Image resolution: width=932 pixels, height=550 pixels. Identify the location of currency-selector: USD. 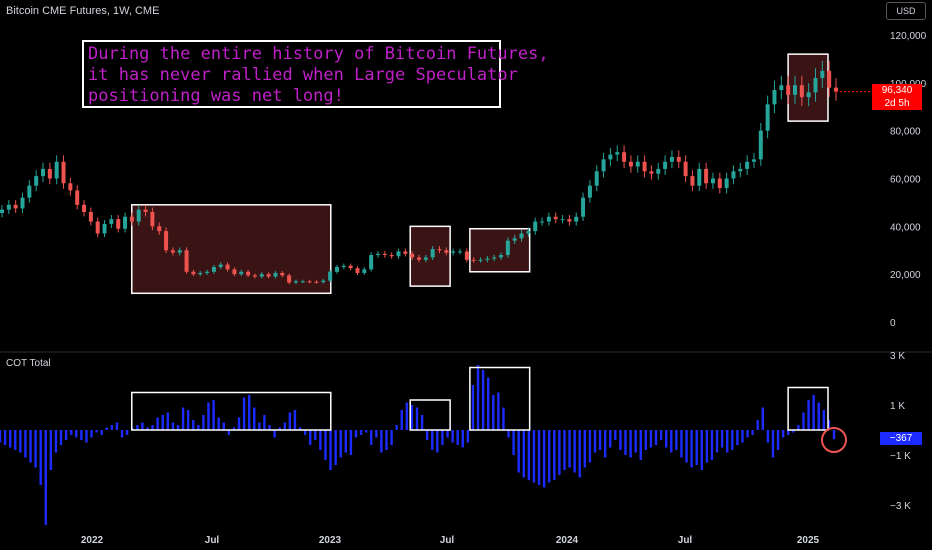
(906, 11).